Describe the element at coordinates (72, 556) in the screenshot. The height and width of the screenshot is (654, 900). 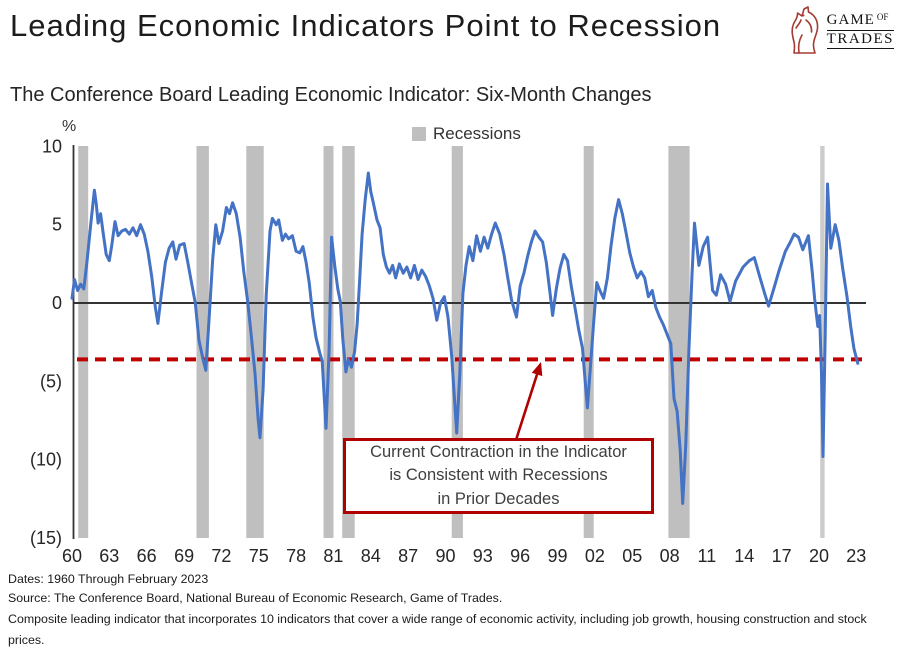
I see `x-tick-label: 60` at that location.